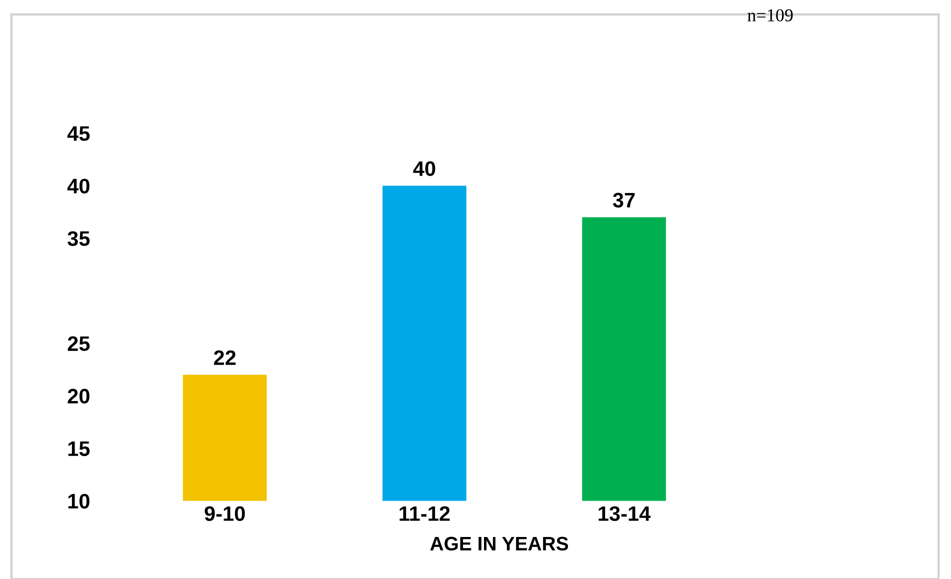  I want to click on text: n=109, so click(770, 15).